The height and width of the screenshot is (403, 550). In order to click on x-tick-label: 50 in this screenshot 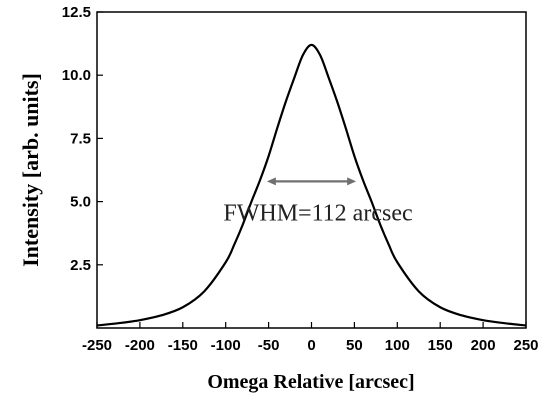, I will do `click(354, 345)`.